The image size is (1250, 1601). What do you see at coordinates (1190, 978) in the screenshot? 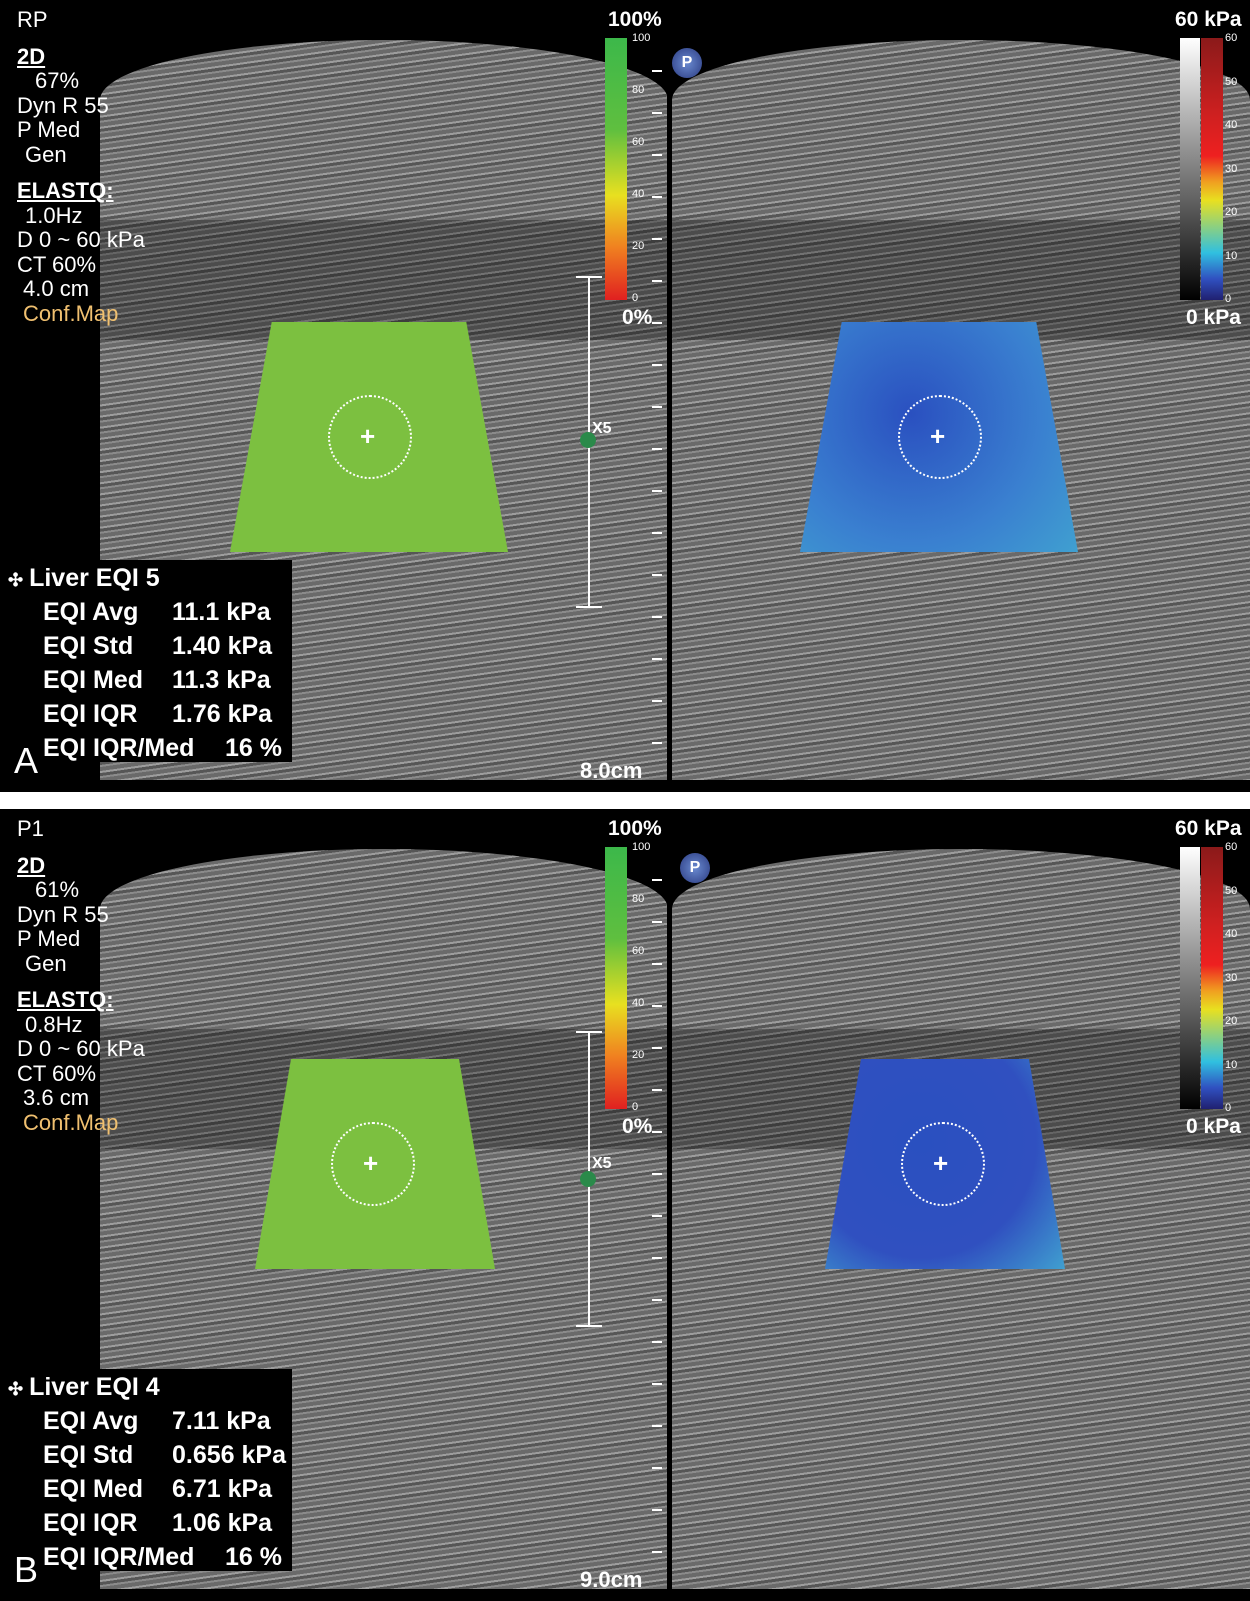
I see `grayscale-bar` at bounding box center [1190, 978].